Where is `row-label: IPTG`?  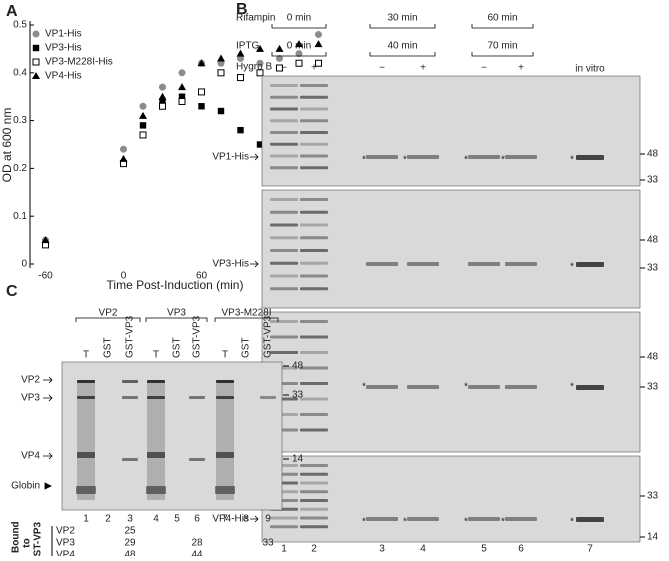 row-label: IPTG is located at coordinates (248, 46).